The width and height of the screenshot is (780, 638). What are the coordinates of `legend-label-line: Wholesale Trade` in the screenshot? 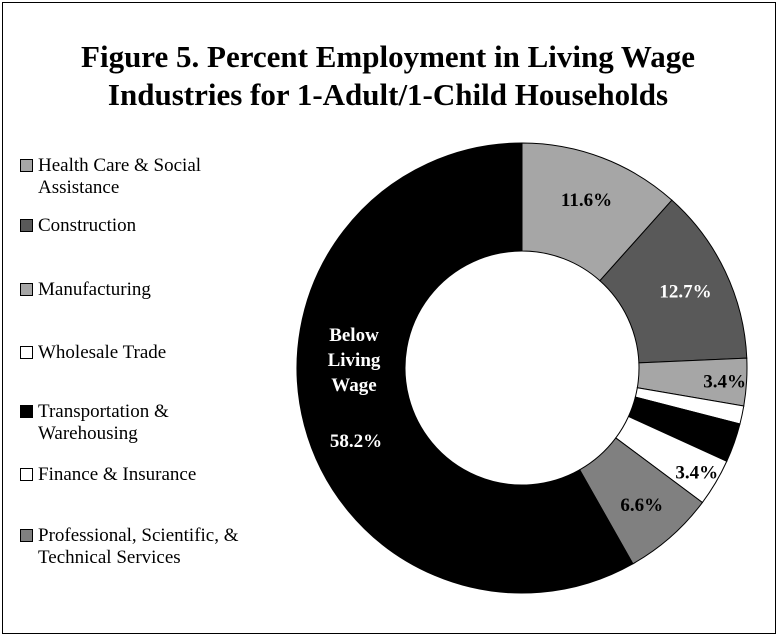 It's located at (102, 352).